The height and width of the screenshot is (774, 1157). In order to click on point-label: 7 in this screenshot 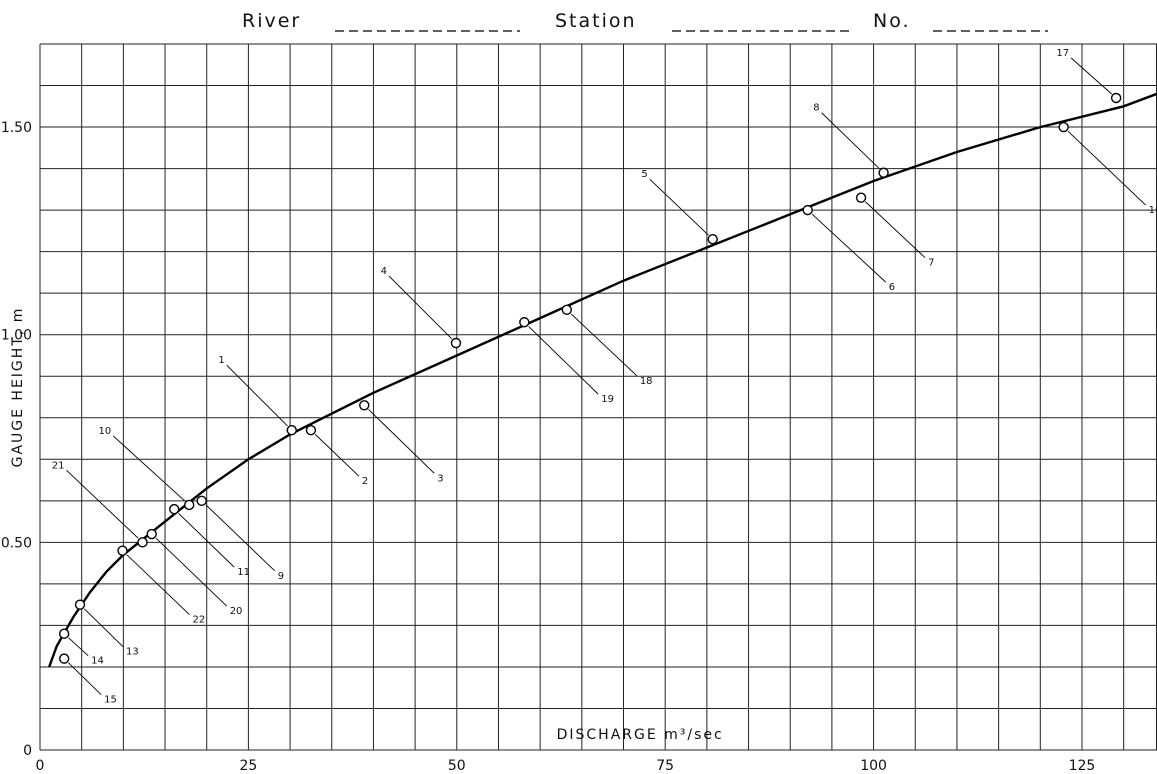, I will do `click(931, 263)`.